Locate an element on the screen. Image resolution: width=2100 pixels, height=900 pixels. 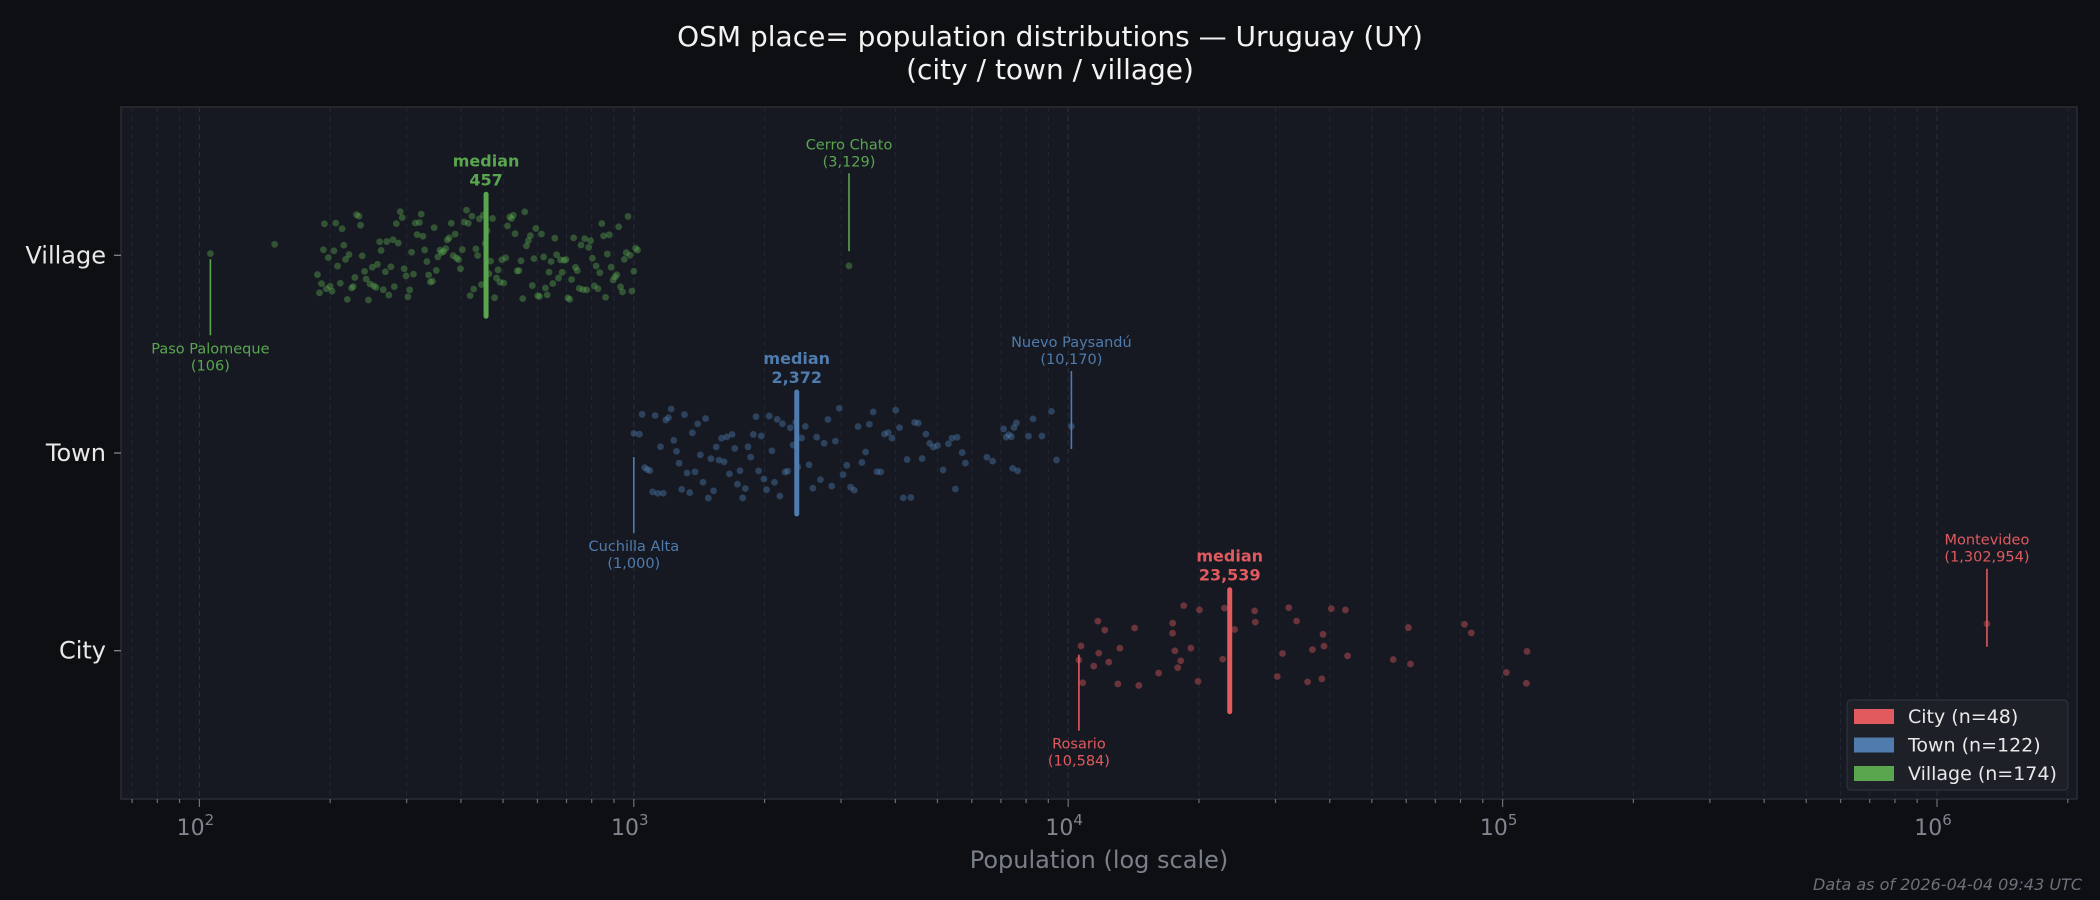
x-tick-base: 10 is located at coordinates (625, 828).